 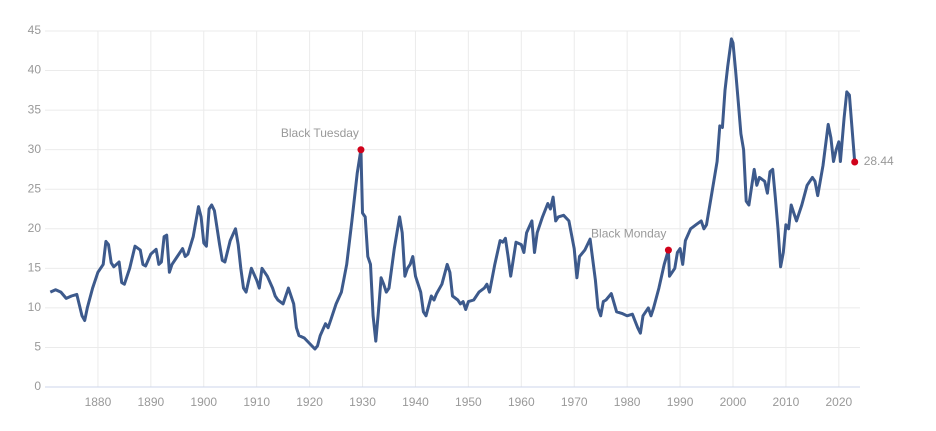 What do you see at coordinates (35, 268) in the screenshot?
I see `y-tick-label: 15` at bounding box center [35, 268].